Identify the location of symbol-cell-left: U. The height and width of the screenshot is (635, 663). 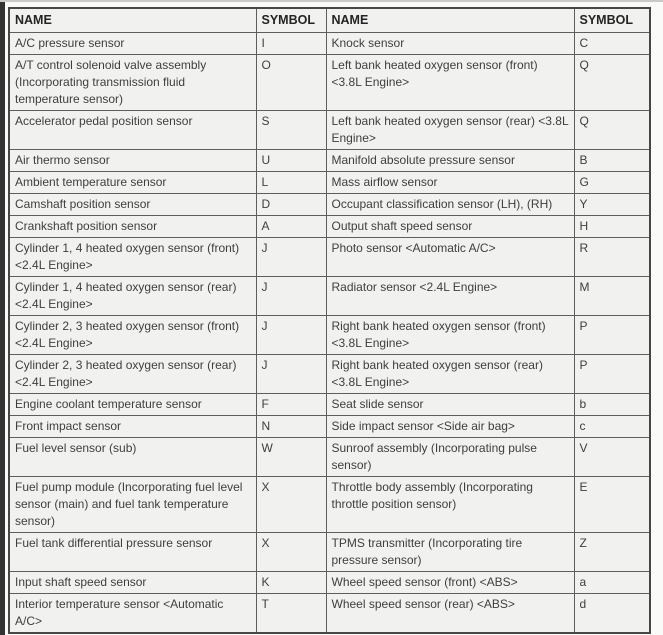
(291, 160).